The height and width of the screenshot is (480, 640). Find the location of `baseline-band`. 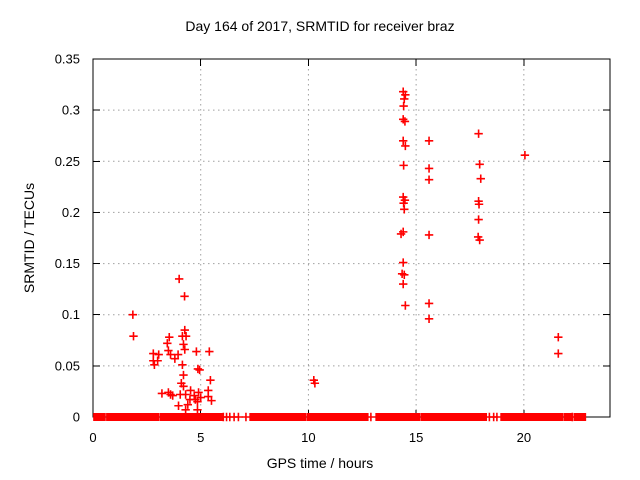

baseline-band is located at coordinates (340, 417).